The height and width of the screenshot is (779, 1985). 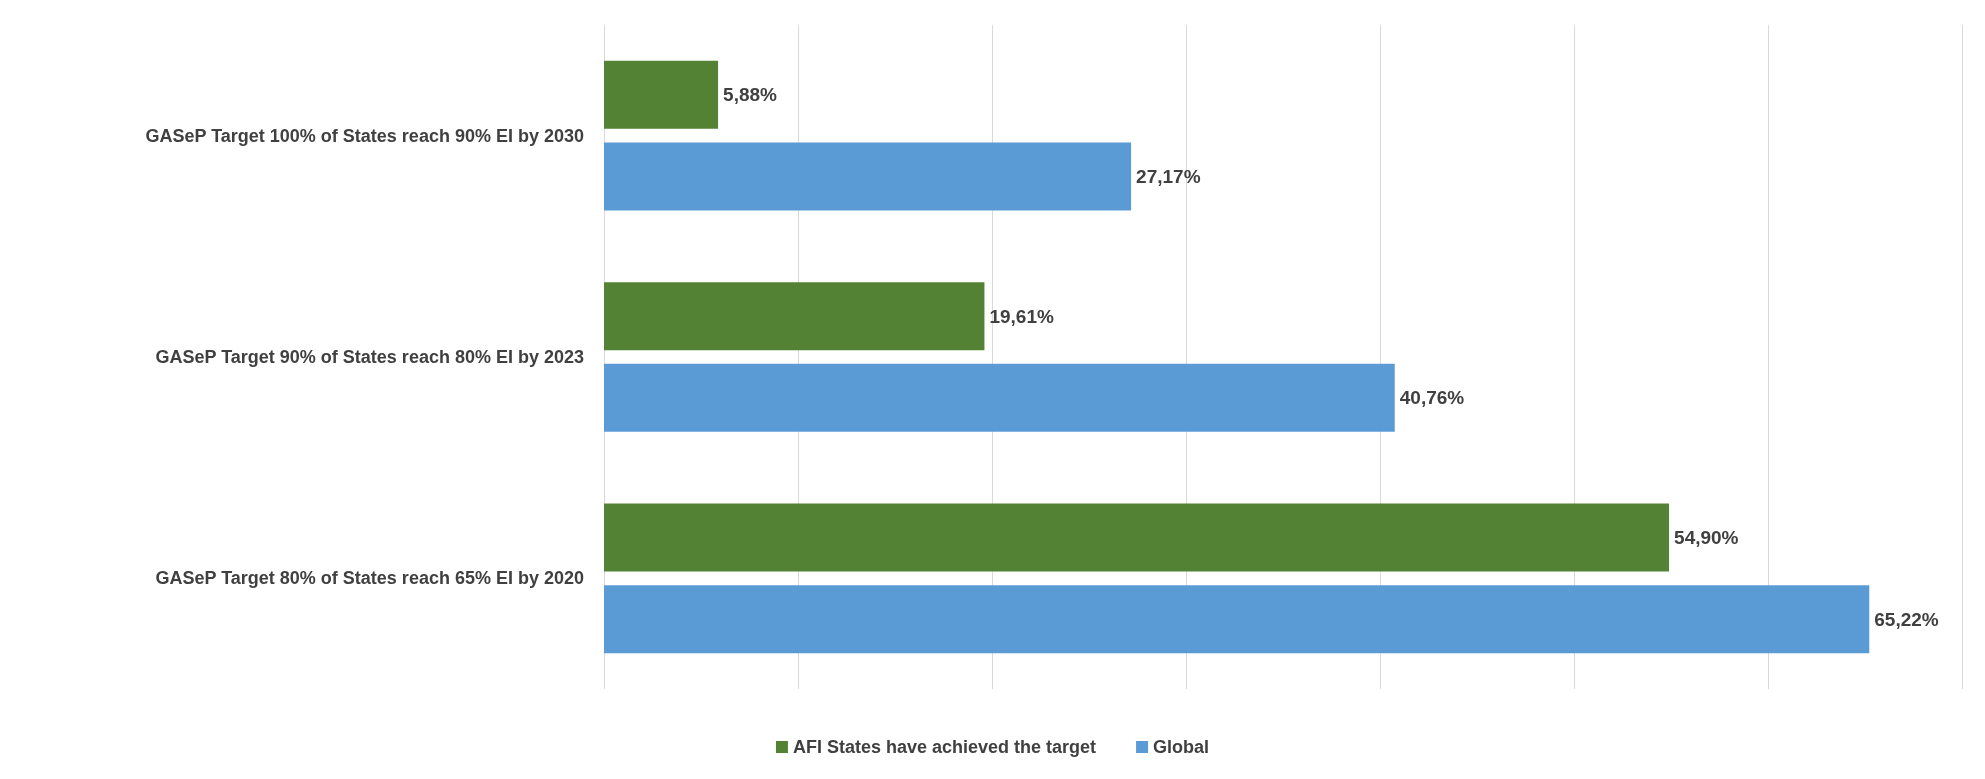 I want to click on data-label: 19,61%, so click(x=1021, y=316).